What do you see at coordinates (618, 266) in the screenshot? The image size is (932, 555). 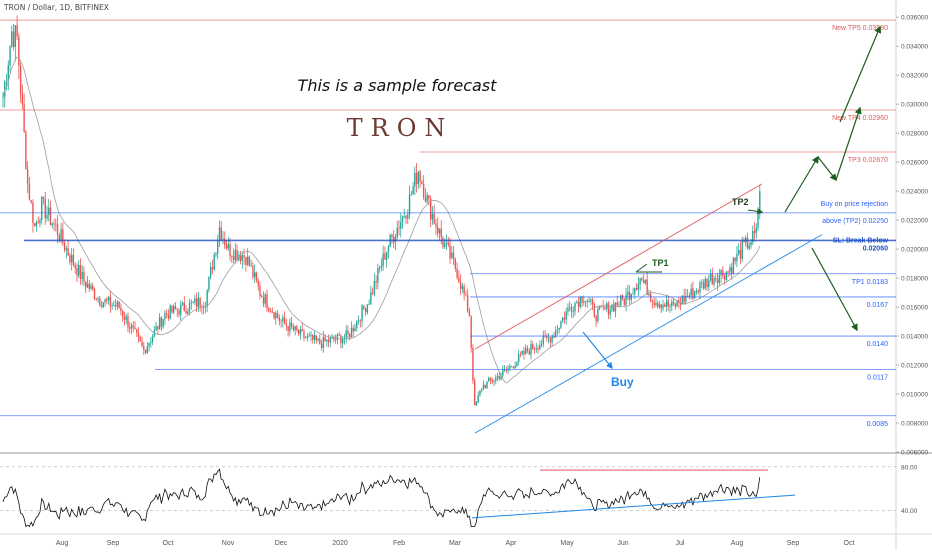 I see `upper-channel-line` at bounding box center [618, 266].